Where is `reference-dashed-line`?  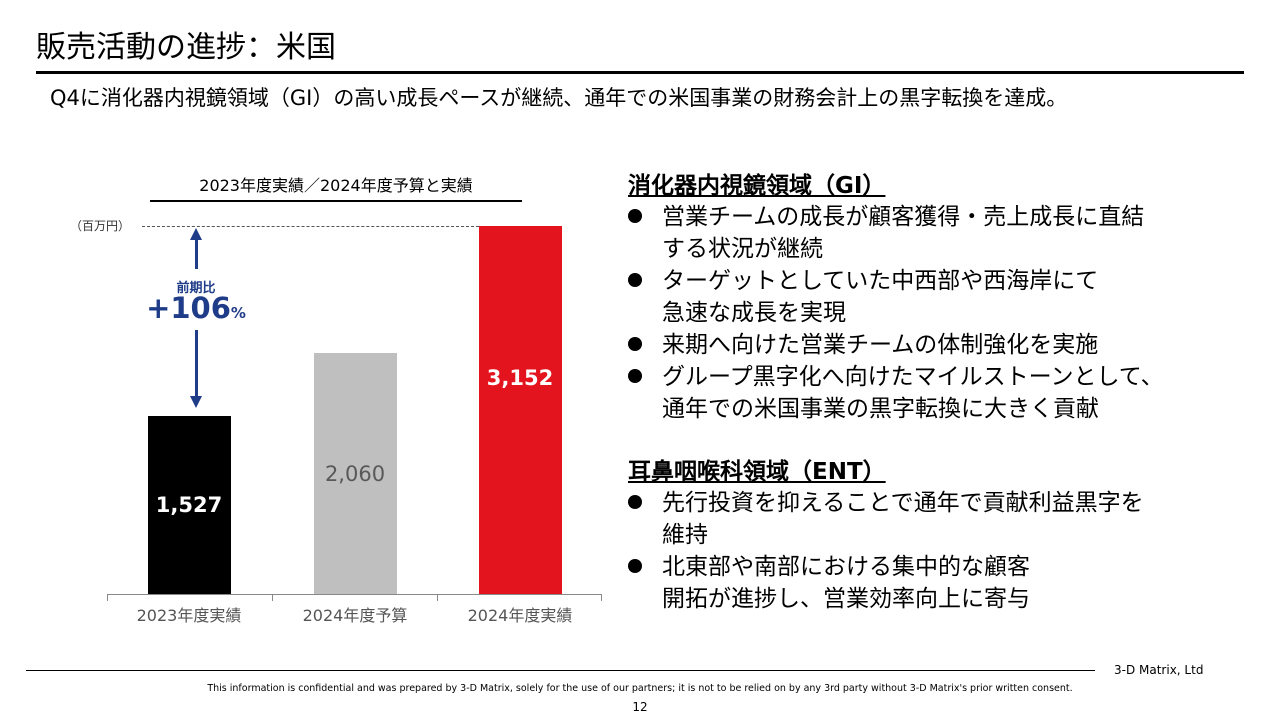 reference-dashed-line is located at coordinates (310, 226).